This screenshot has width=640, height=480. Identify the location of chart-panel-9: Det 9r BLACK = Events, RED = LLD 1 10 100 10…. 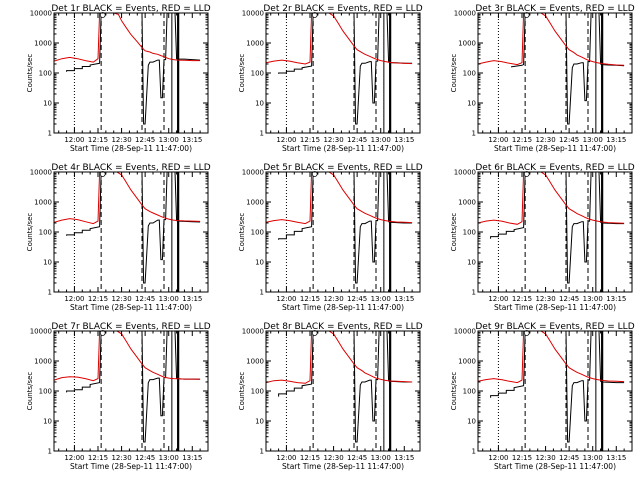
(542, 396).